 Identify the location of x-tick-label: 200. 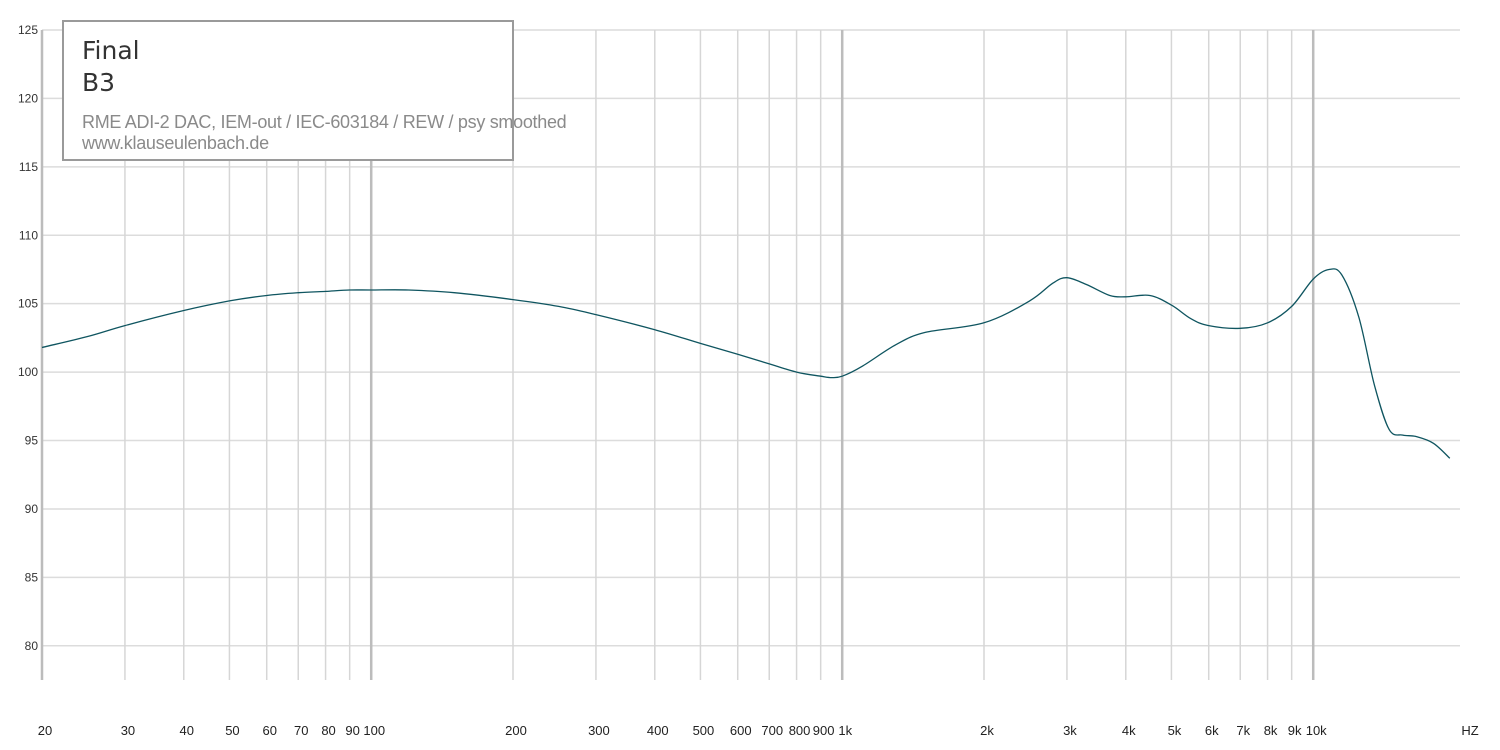
(516, 730).